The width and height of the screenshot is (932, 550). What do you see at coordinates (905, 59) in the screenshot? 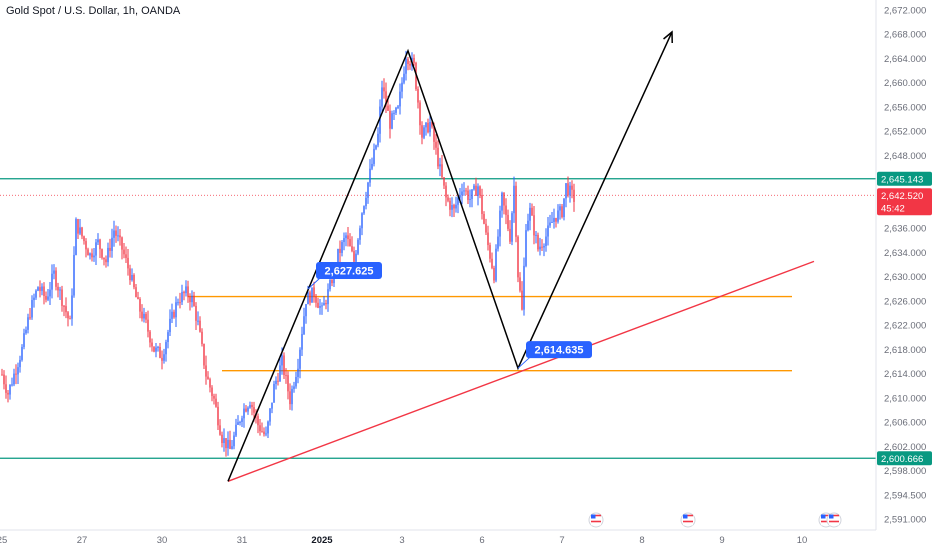
I see `price-tick-label: 2,664.000` at bounding box center [905, 59].